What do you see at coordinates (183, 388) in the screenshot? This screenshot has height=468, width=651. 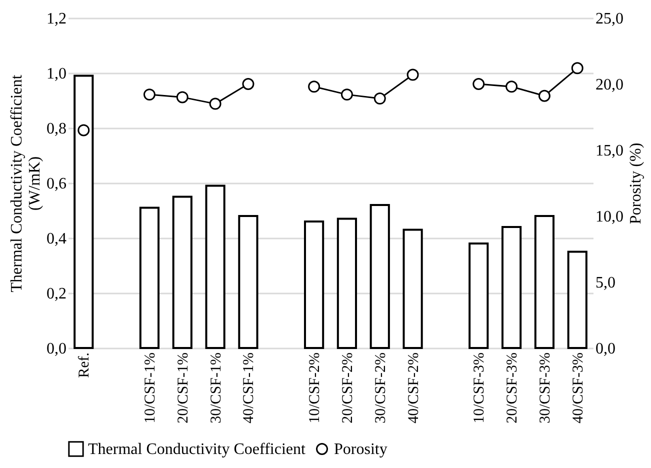 I see `x-tick-label: 20/CSF-1%` at bounding box center [183, 388].